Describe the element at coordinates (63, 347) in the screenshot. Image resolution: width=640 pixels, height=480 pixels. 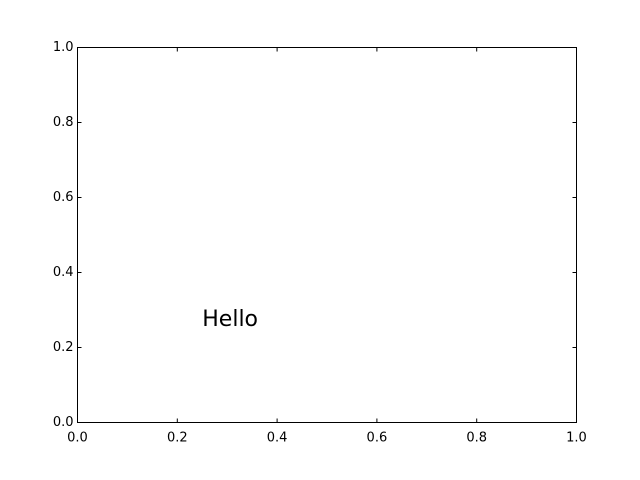
I see `y-tick-label: 0.2` at that location.